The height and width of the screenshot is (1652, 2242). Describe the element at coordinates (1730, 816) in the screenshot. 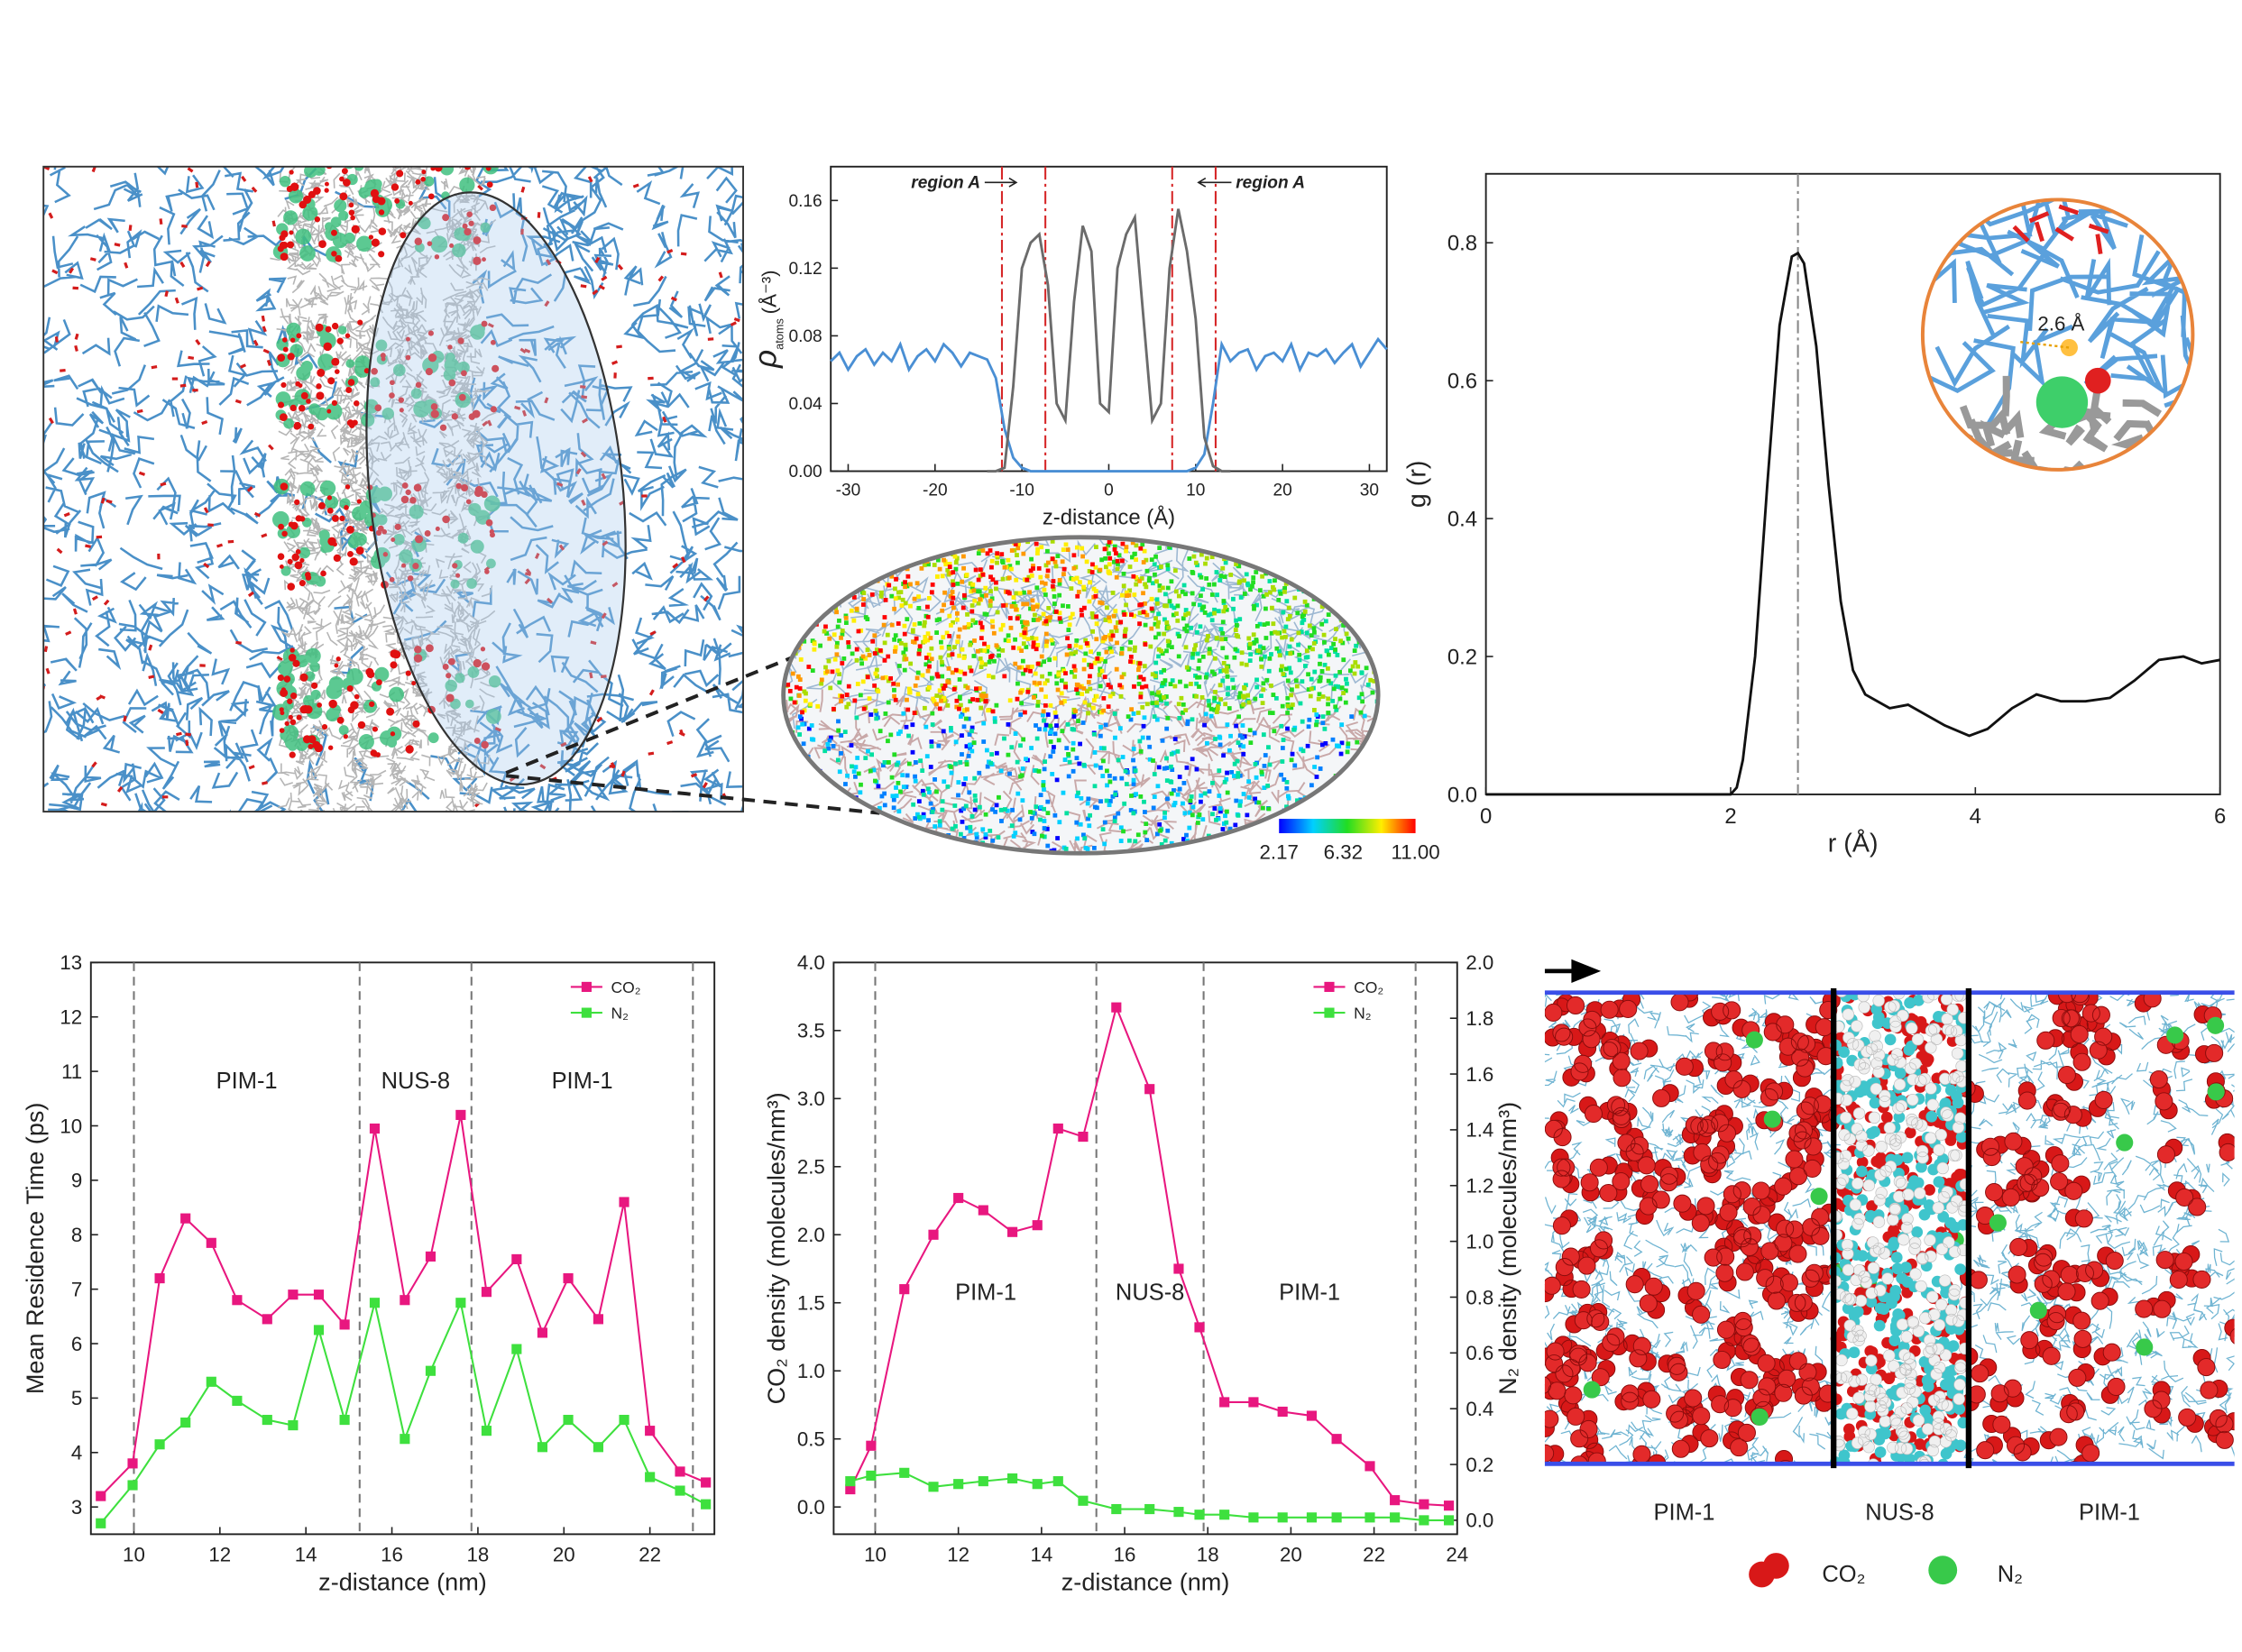

I see `x-tick-label: 2` at that location.